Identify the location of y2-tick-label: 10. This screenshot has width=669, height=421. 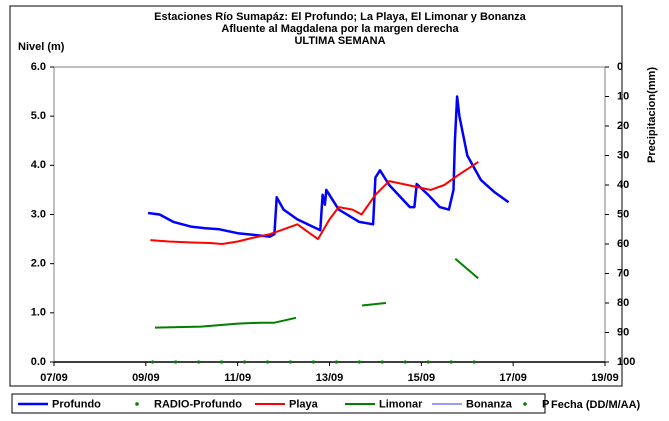
(623, 96).